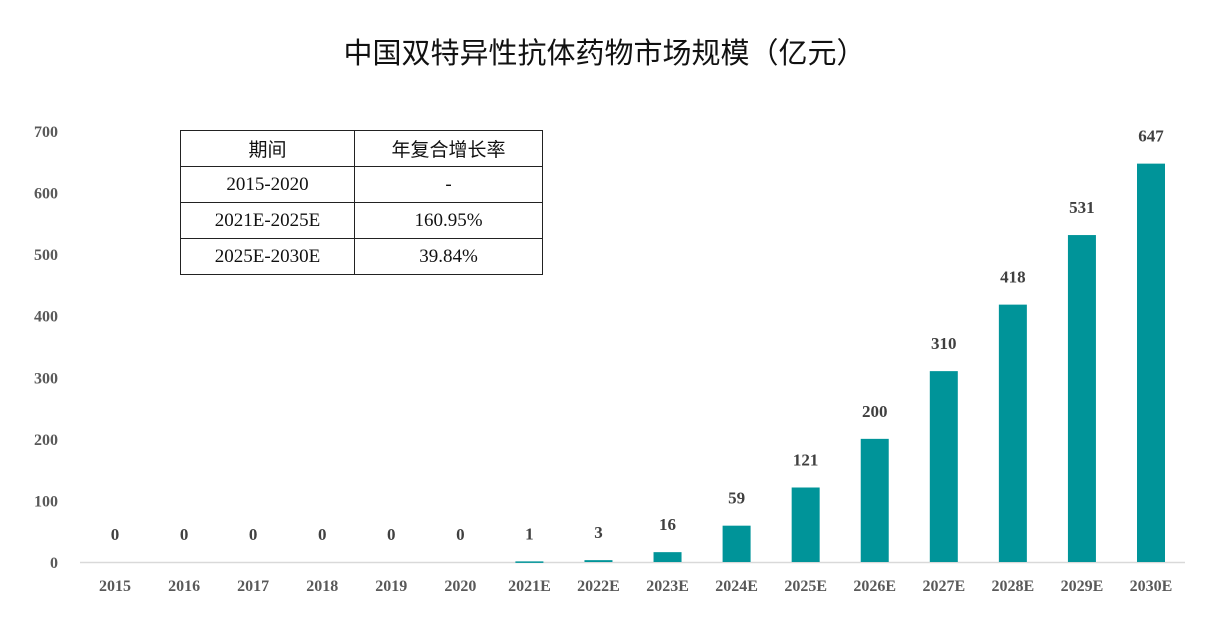  Describe the element at coordinates (322, 586) in the screenshot. I see `x-tick-label: 2018` at that location.